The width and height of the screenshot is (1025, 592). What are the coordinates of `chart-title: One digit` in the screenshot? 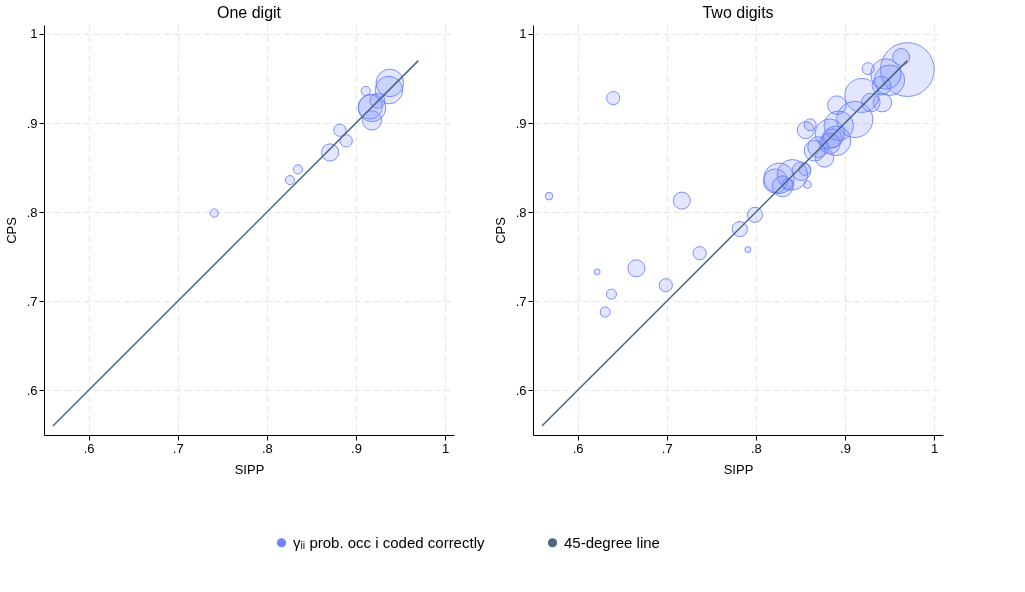 It's located at (249, 12).